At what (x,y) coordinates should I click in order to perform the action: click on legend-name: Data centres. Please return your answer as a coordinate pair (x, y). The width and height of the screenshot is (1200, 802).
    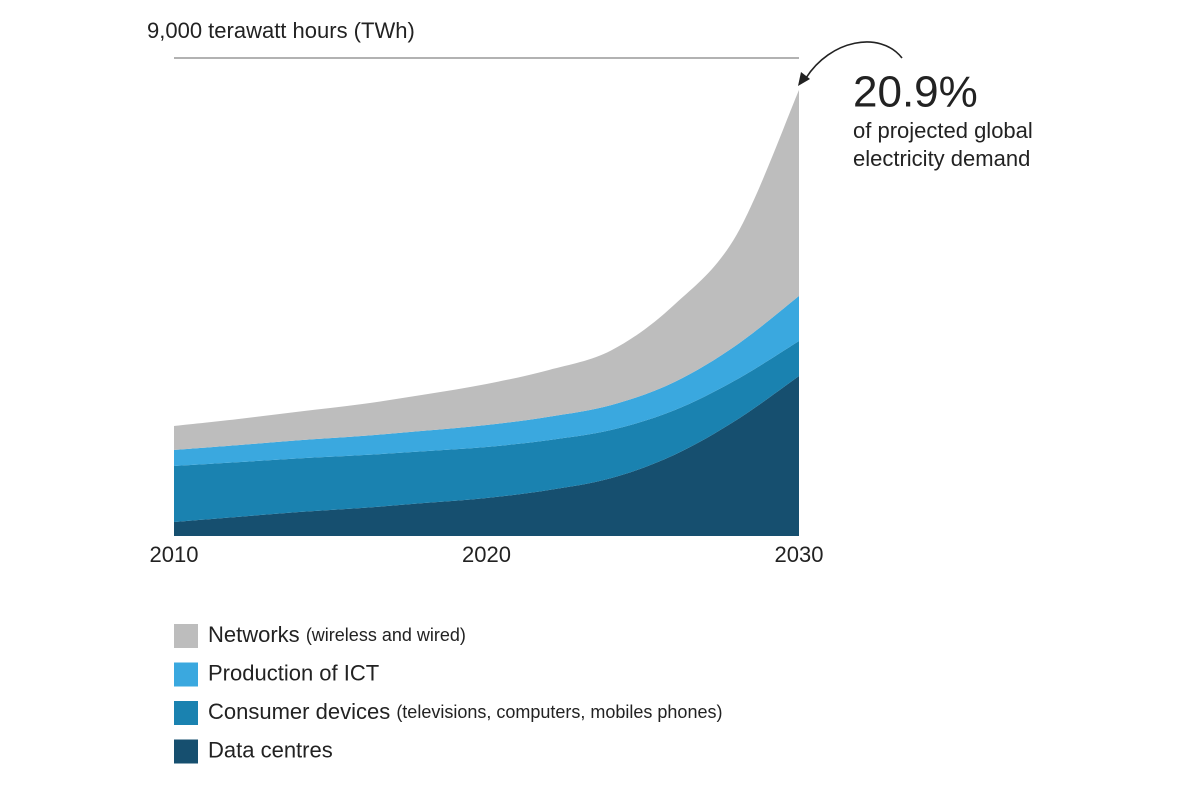
    Looking at the image, I should click on (270, 749).